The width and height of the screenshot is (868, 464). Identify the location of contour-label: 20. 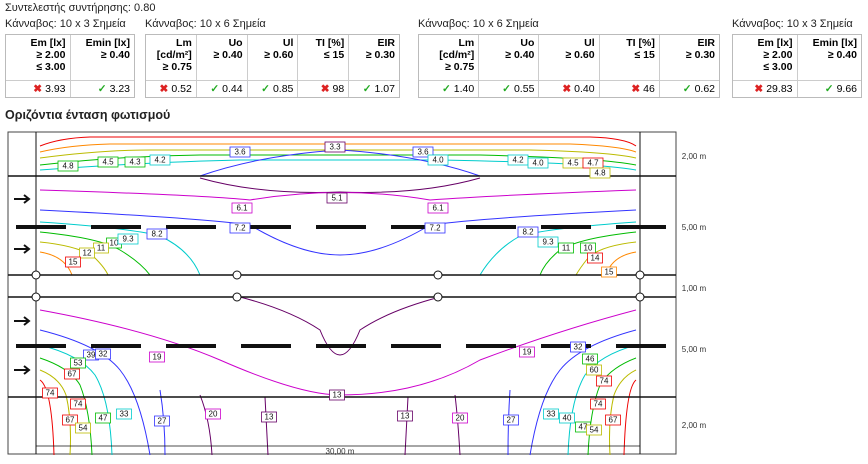
(213, 414).